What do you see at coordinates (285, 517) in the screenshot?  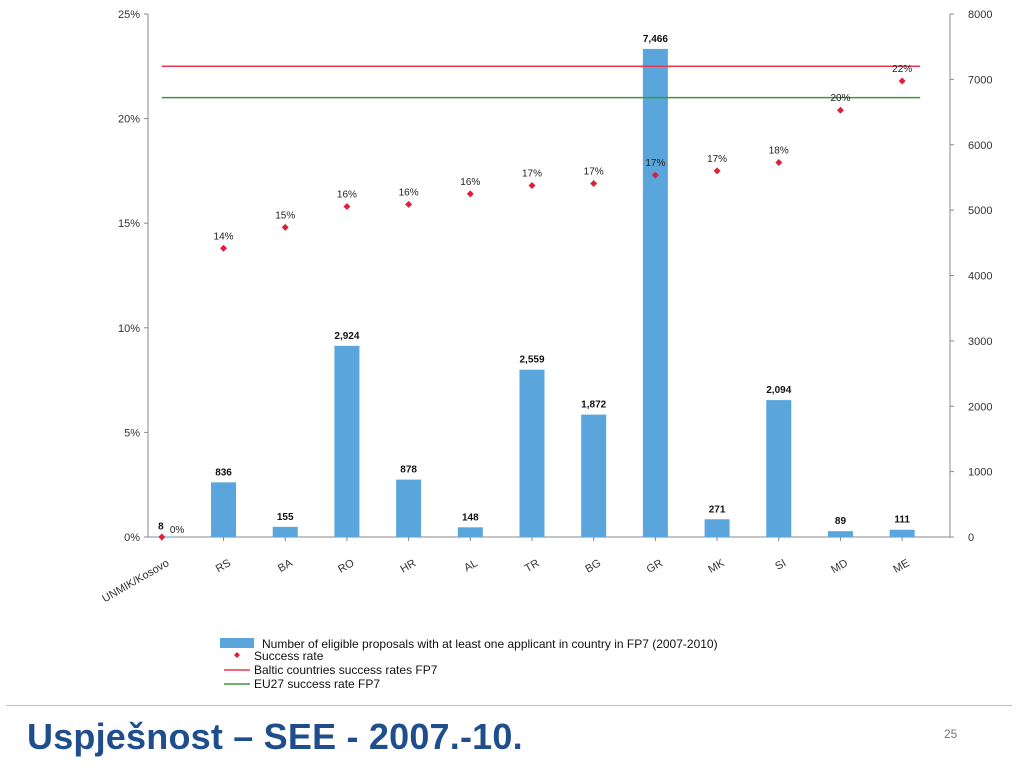 I see `bar-value-label: 155` at bounding box center [285, 517].